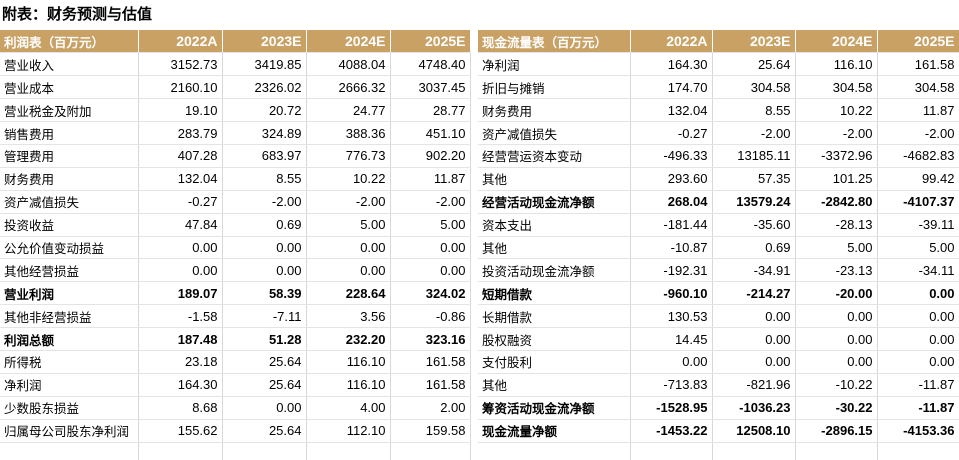 This screenshot has height=460, width=959. I want to click on cell: 99.42, so click(918, 179).